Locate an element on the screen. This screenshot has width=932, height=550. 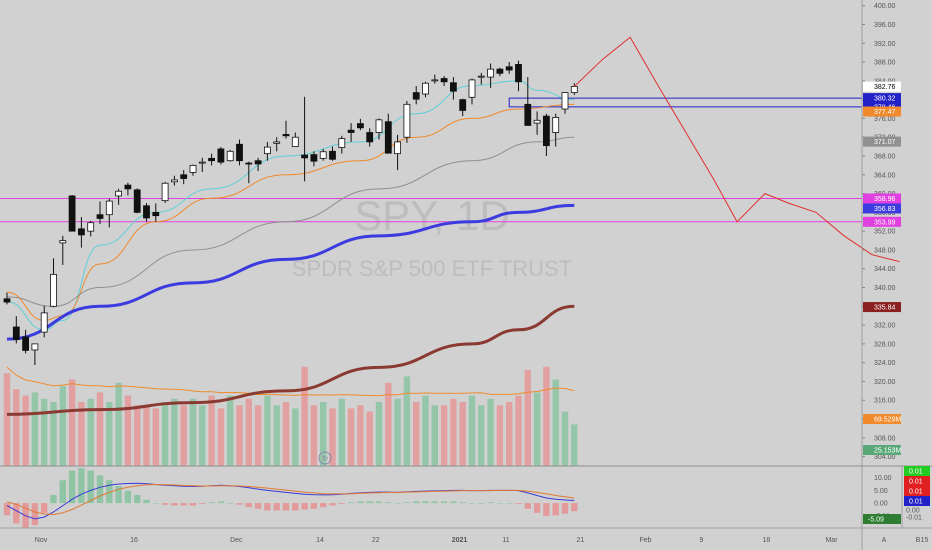
price-tick-label: 348.00 is located at coordinates (885, 250).